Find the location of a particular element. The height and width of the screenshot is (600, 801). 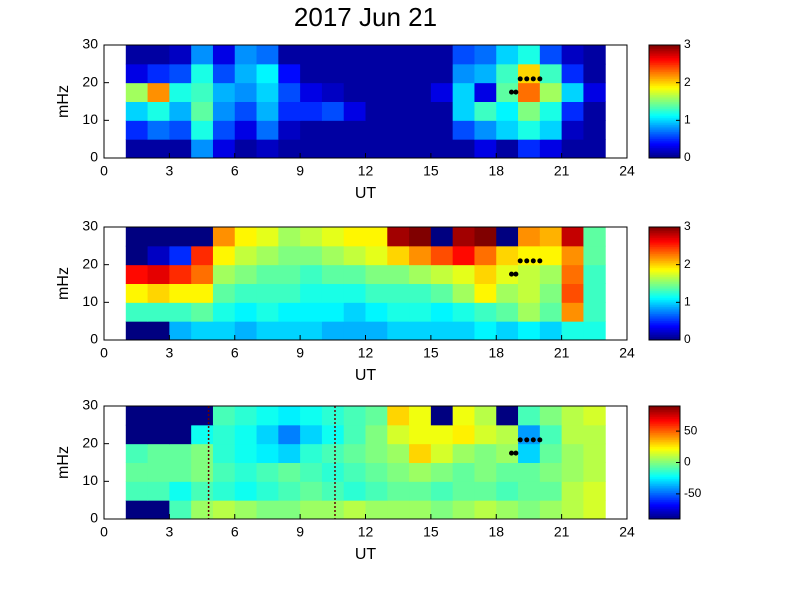

y-axis-label: mHz is located at coordinates (63, 283).